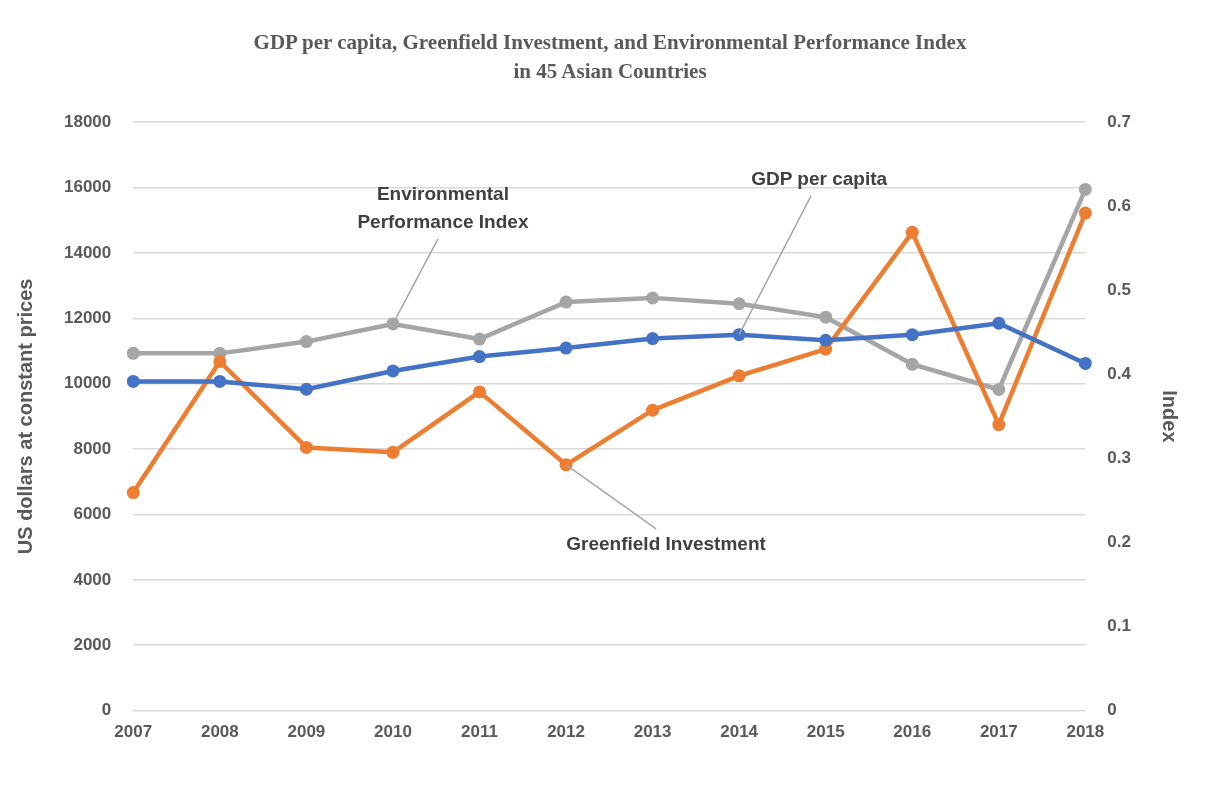  I want to click on y2-tick-label: 0.2, so click(1119, 542).